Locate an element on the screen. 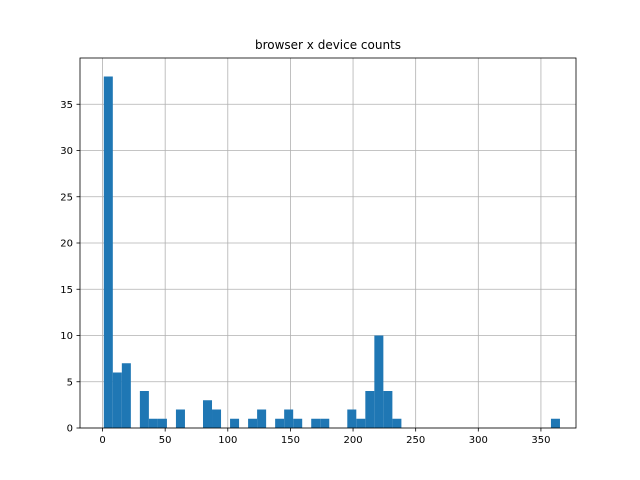 The width and height of the screenshot is (640, 480). x-tick-label: 100 is located at coordinates (227, 440).